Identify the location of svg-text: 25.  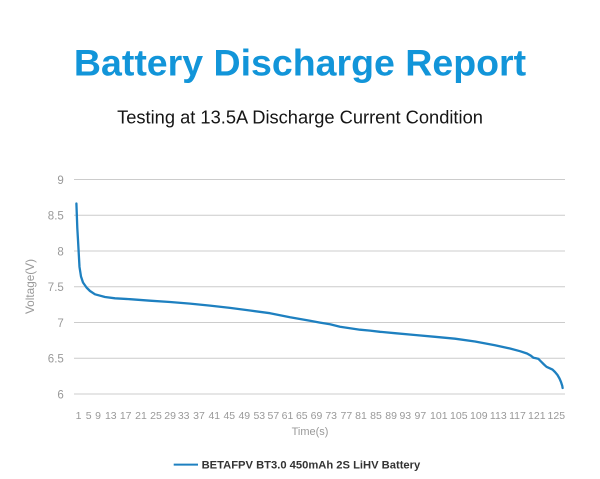
(156, 416).